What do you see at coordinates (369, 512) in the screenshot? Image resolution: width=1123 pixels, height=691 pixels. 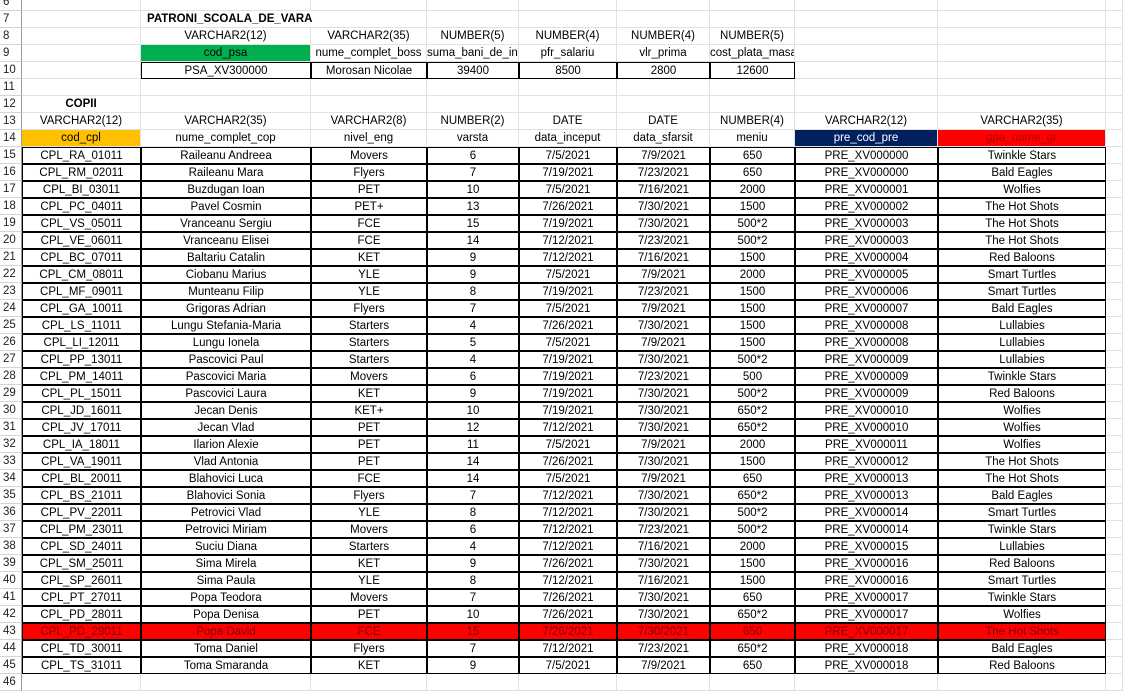 I see `copii-data-cell: YLE` at bounding box center [369, 512].